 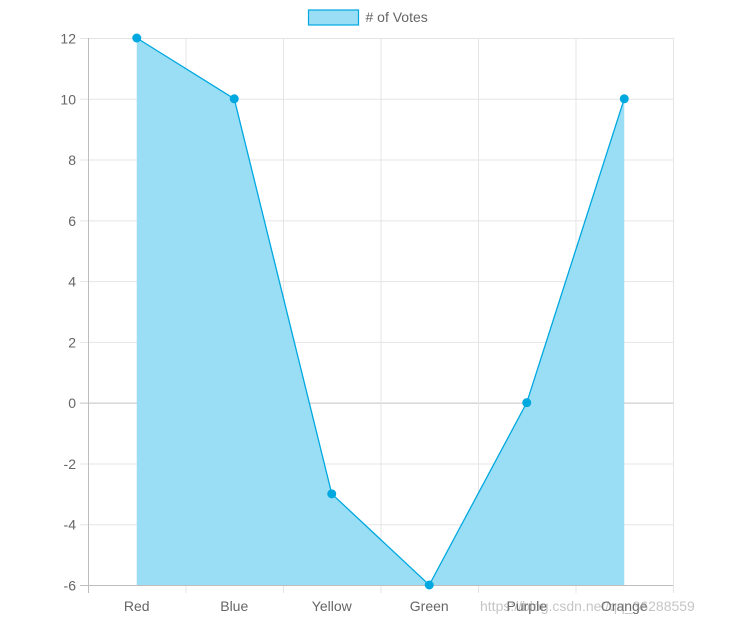 I want to click on y-tick-label: 0, so click(x=72, y=403).